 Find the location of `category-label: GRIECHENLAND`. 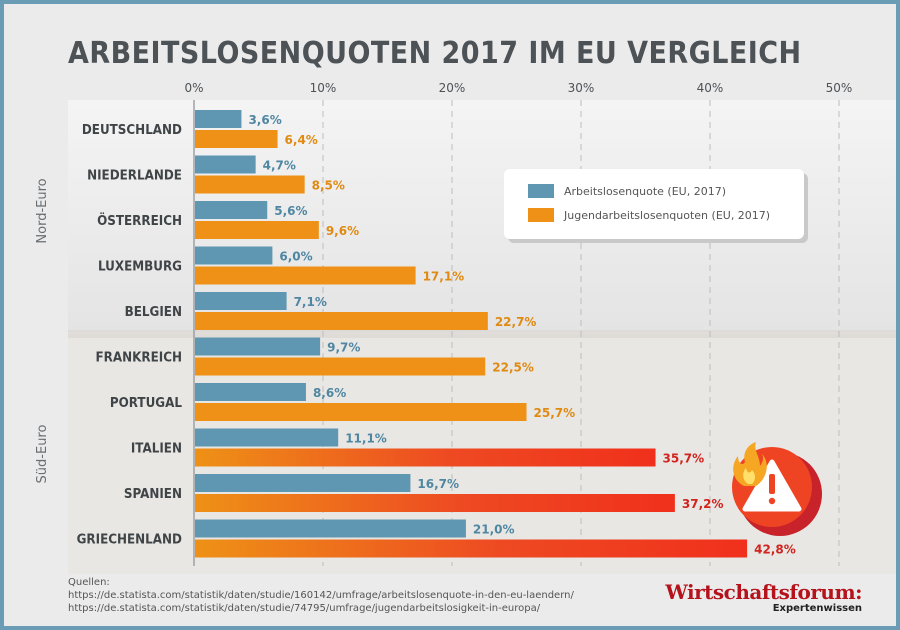

category-label: GRIECHENLAND is located at coordinates (129, 539).